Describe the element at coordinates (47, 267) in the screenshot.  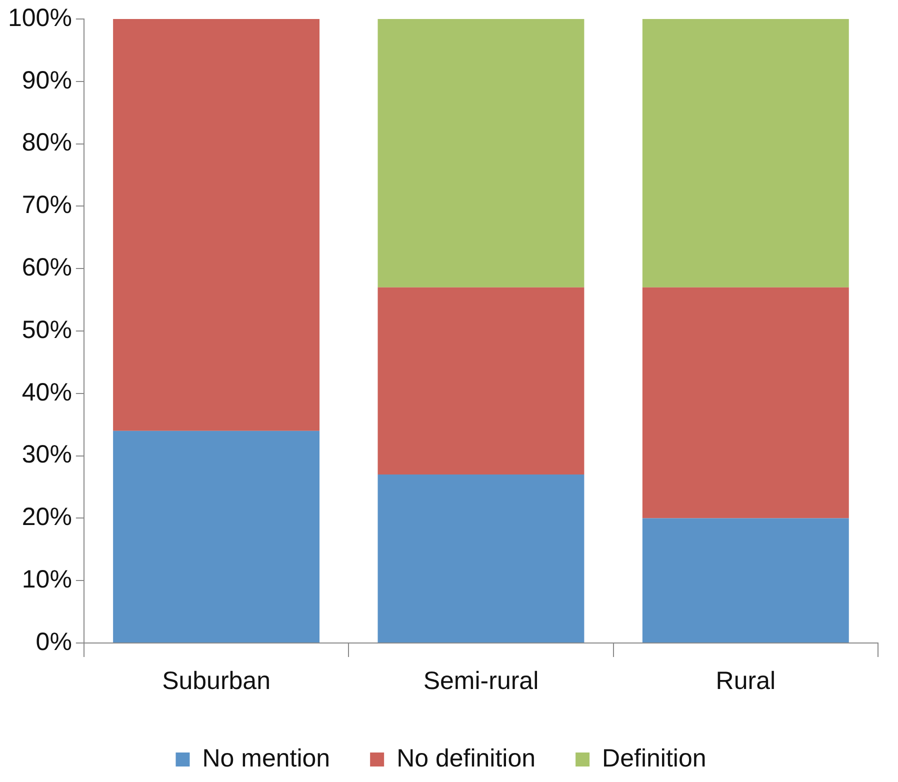
I see `y-tick-label: 60%` at that location.